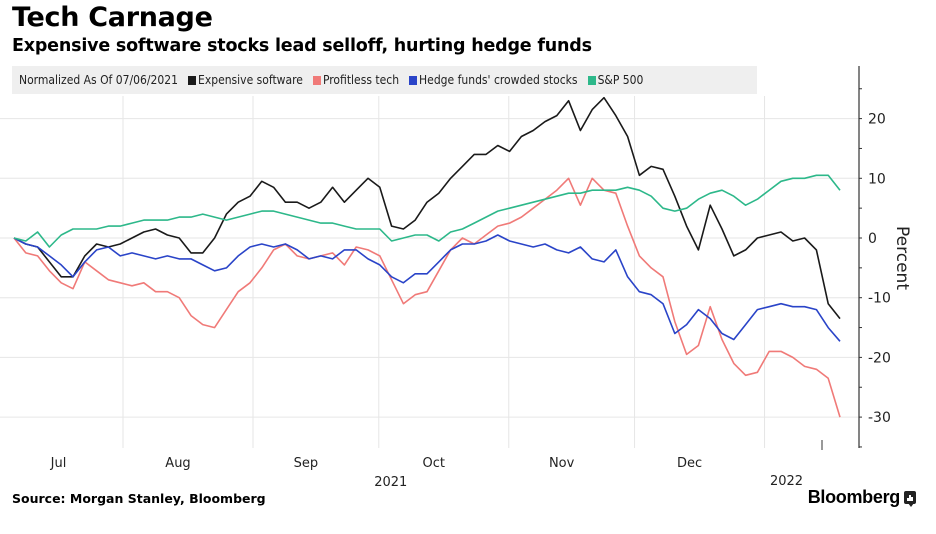 The width and height of the screenshot is (936, 534). What do you see at coordinates (872, 239) in the screenshot?
I see `y-tick-label: 0` at bounding box center [872, 239].